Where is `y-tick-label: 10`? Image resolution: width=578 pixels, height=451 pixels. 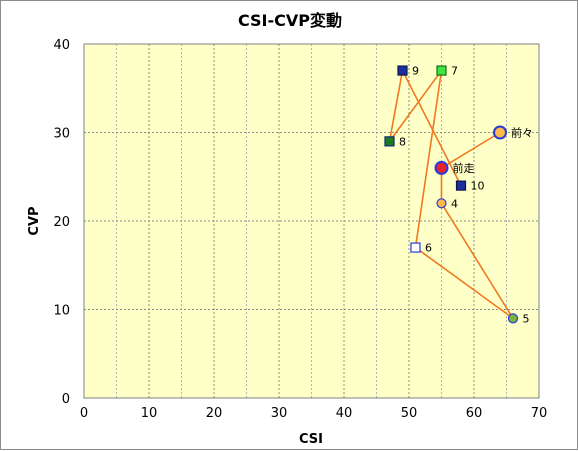 y-tick-label: 10 is located at coordinates (61, 311).